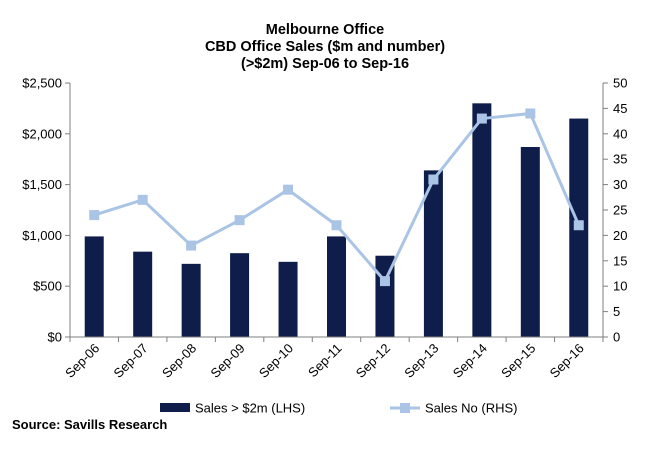  I want to click on x-tick-label: Sep-13, so click(421, 361).